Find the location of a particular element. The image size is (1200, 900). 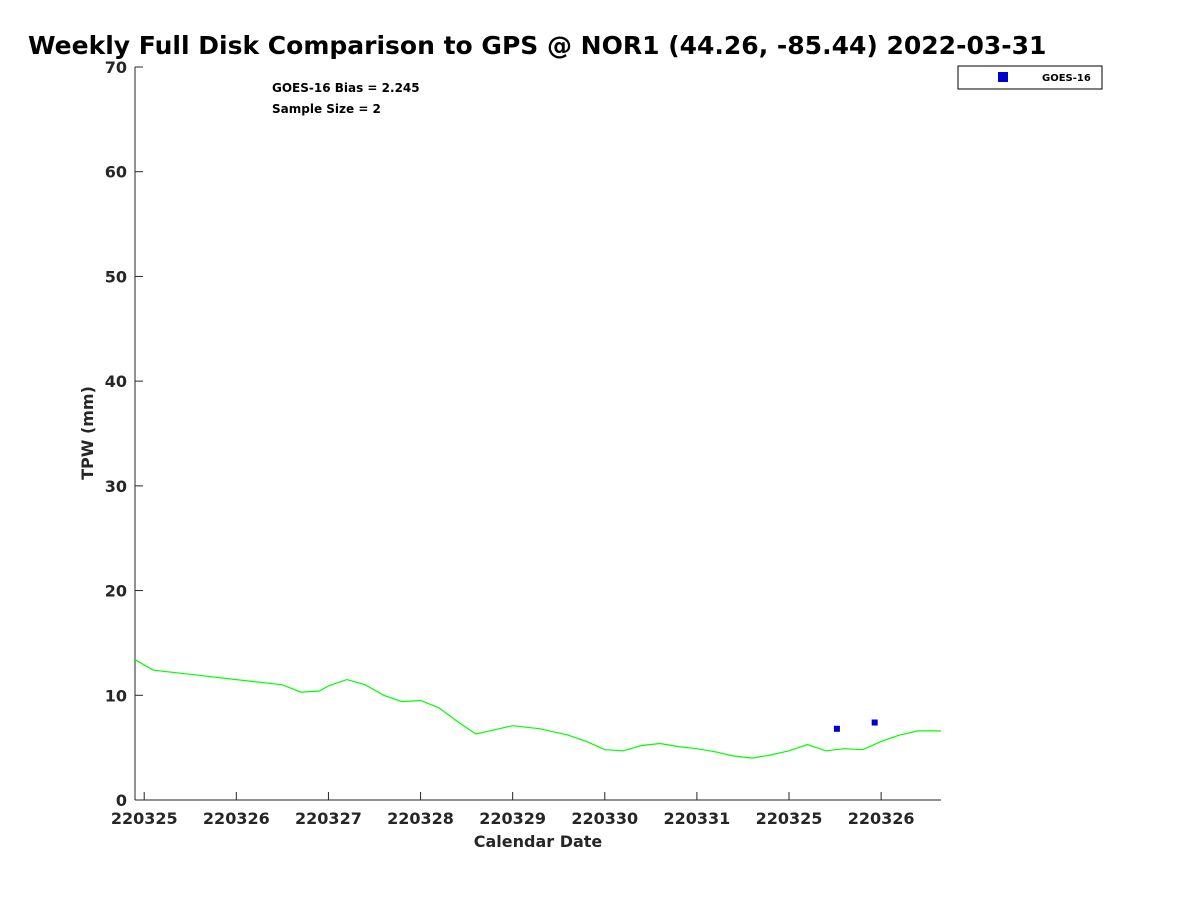

y-tick-label: 50 is located at coordinates (116, 276).